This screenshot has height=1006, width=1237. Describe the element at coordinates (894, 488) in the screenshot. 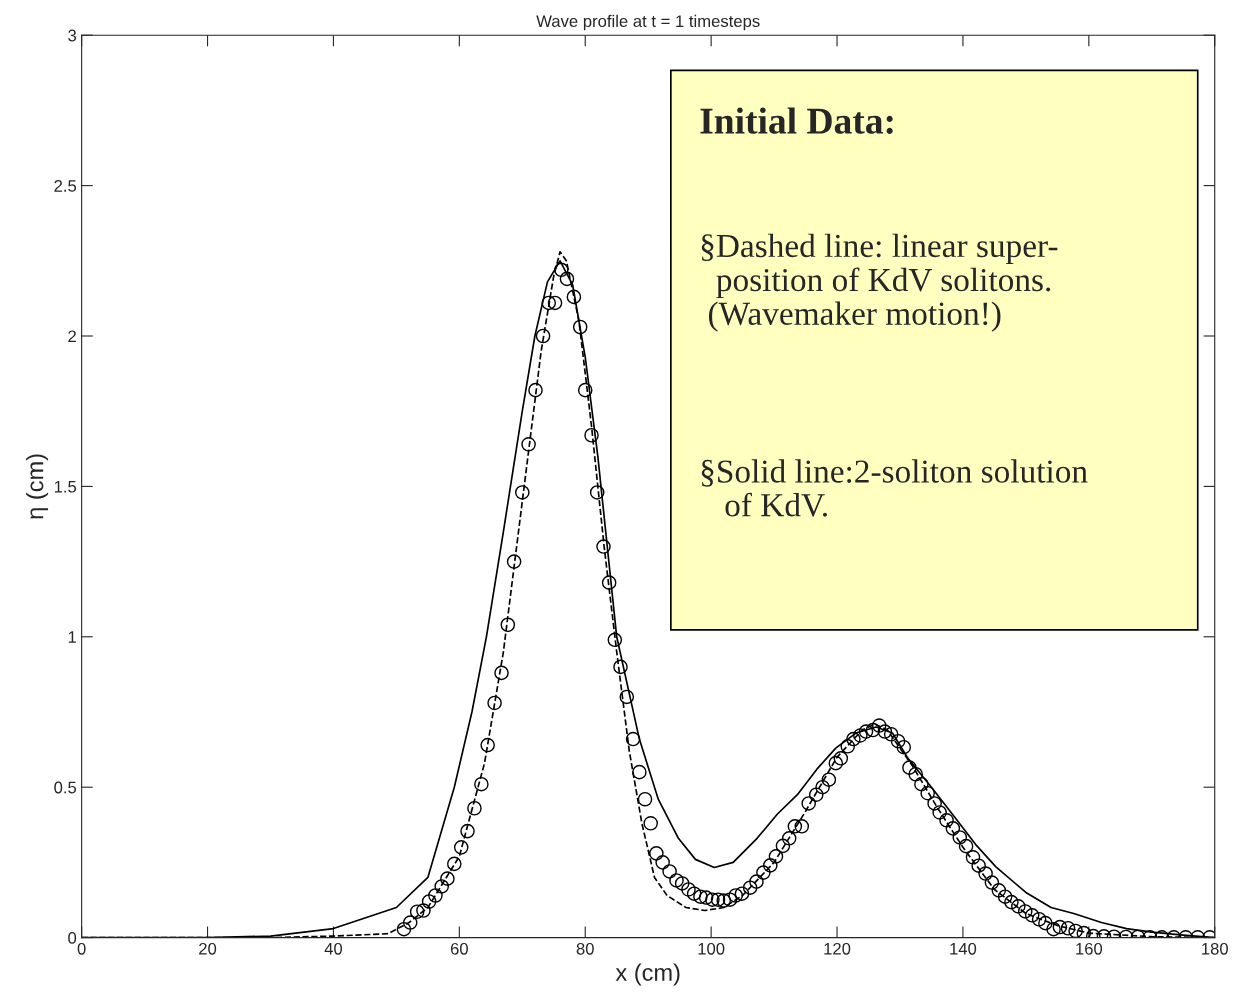

I see `annotation: §Solid line:2-soliton solution of KdV.` at that location.